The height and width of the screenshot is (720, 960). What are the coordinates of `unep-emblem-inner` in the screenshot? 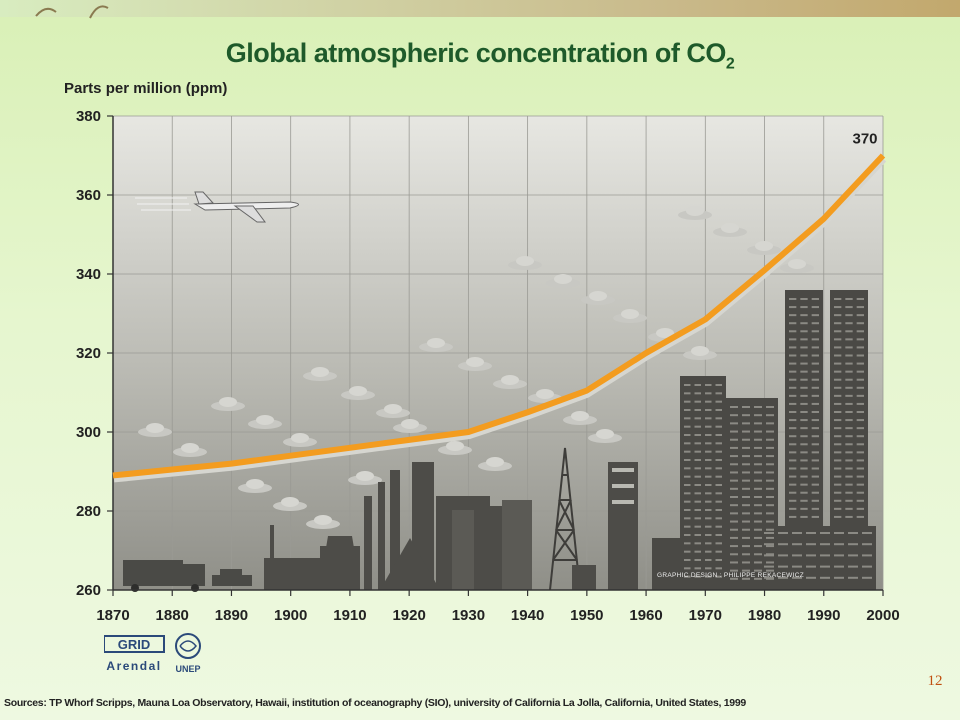 It's located at (188, 646).